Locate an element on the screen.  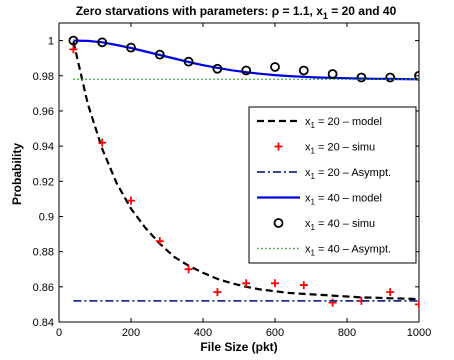
legend-label: x1 = 20 – model is located at coordinates (343, 123).